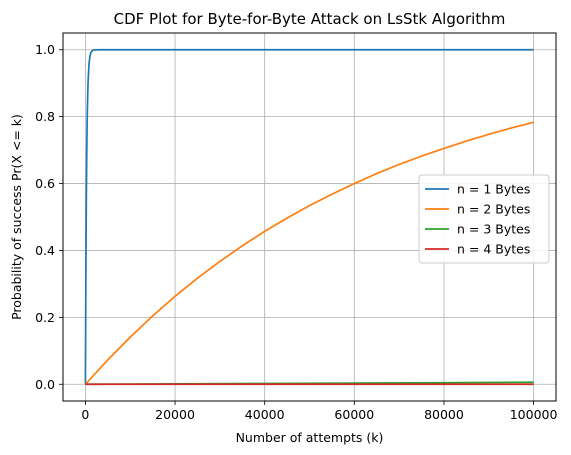 The image size is (571, 455). What do you see at coordinates (45, 49) in the screenshot?
I see `y-tick-label: 1.0` at bounding box center [45, 49].